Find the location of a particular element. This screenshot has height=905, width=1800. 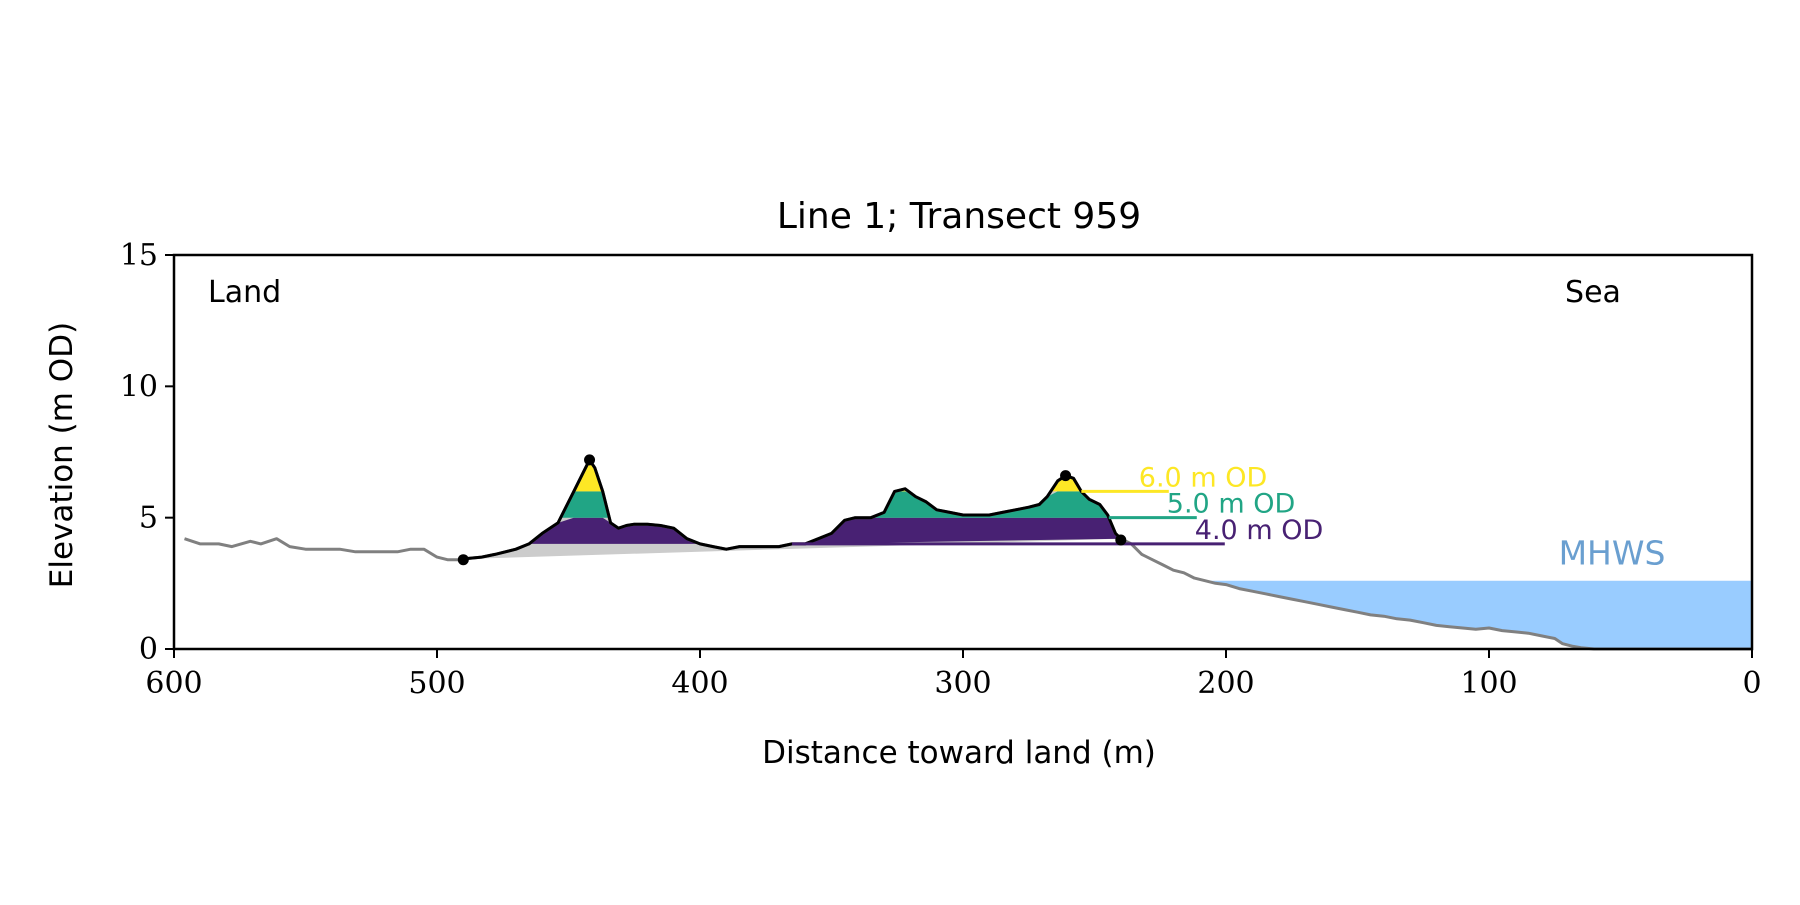

y-tick-label-5: 5 is located at coordinates (148, 518).